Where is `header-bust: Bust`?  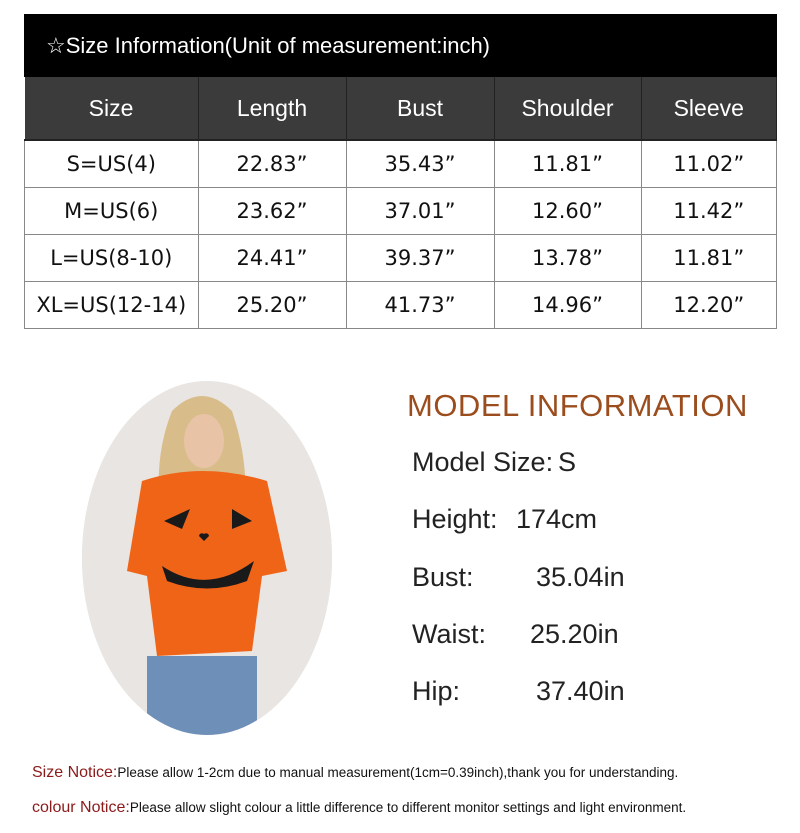 header-bust: Bust is located at coordinates (420, 109).